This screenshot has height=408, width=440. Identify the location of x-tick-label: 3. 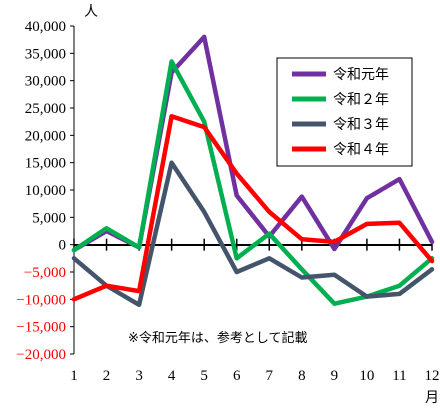
(139, 376).